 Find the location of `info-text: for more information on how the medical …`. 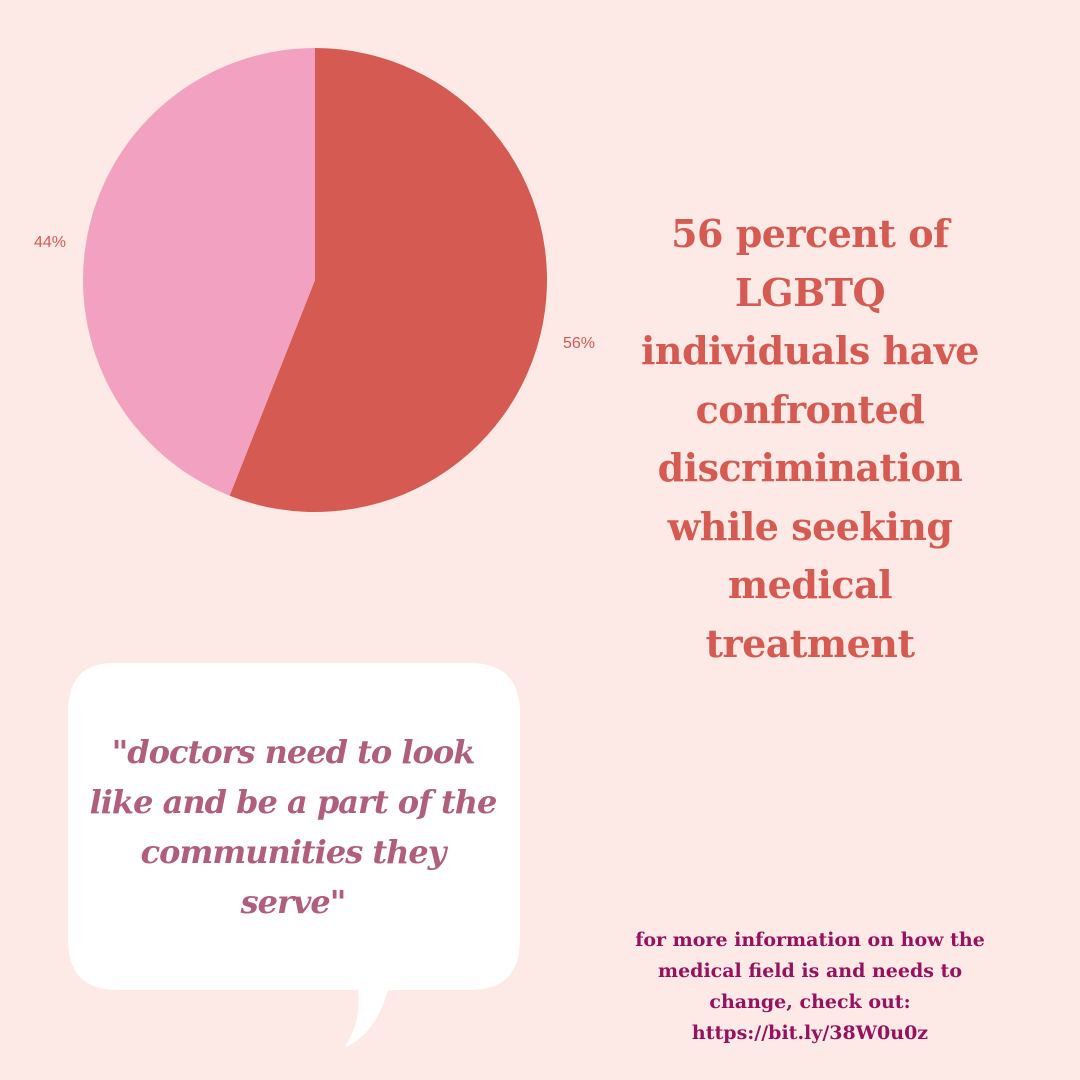

info-text: for more information on how the medical … is located at coordinates (810, 971).